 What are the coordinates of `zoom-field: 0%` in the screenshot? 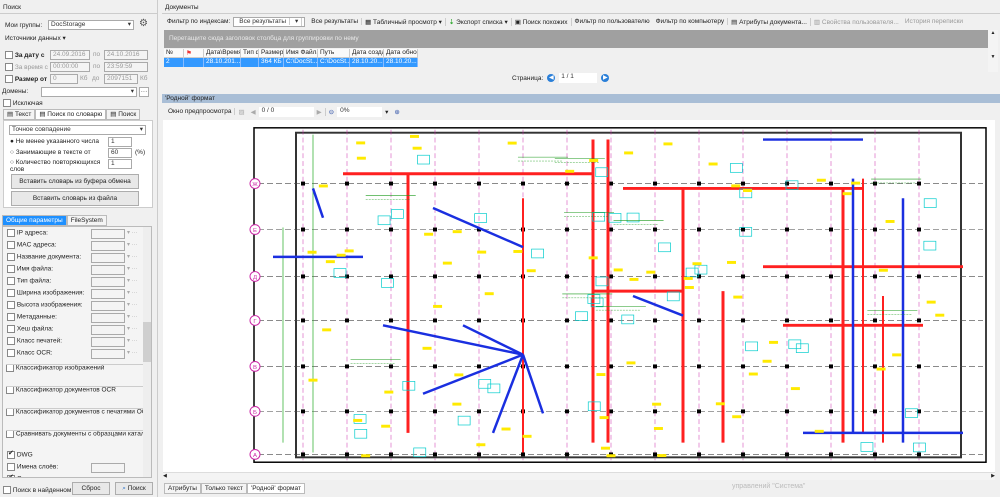 It's located at (360, 111).